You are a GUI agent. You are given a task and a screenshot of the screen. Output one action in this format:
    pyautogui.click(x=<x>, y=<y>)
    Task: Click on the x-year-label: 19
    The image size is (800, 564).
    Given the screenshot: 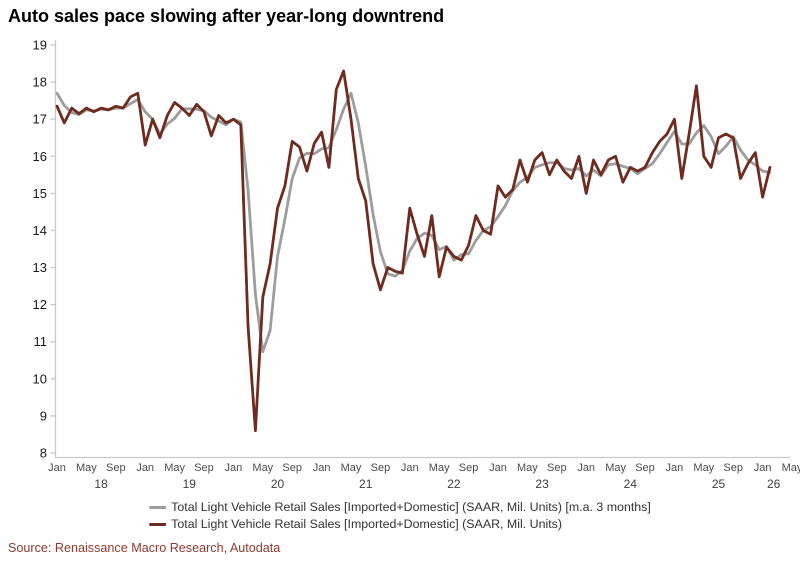 What is the action you would take?
    pyautogui.click(x=190, y=484)
    